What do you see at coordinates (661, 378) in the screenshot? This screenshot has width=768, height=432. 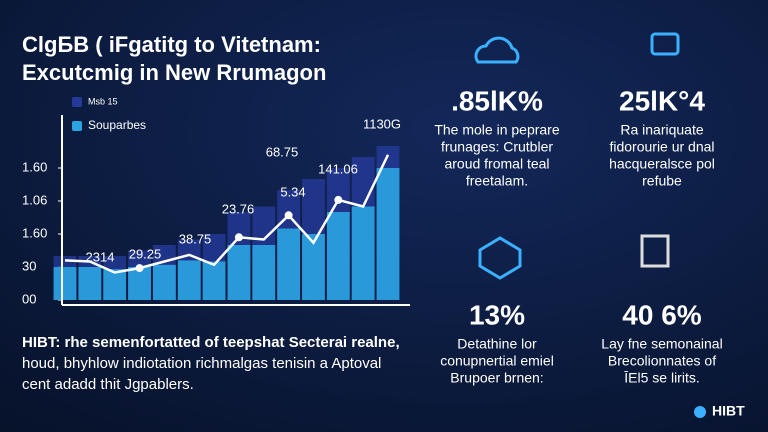 I see `stat-text: ĪEl5 se lirits.` at bounding box center [661, 378].